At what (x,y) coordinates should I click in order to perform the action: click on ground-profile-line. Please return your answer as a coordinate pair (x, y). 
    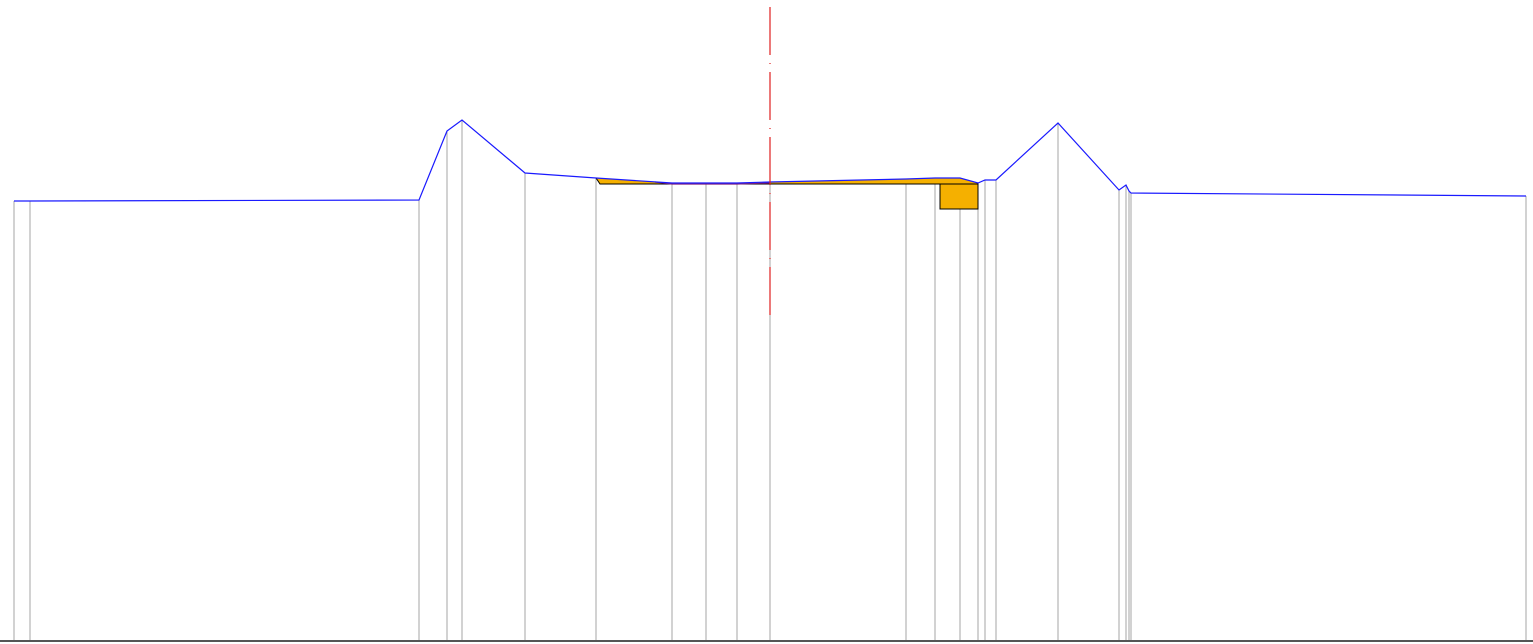
    Looking at the image, I should click on (770, 160).